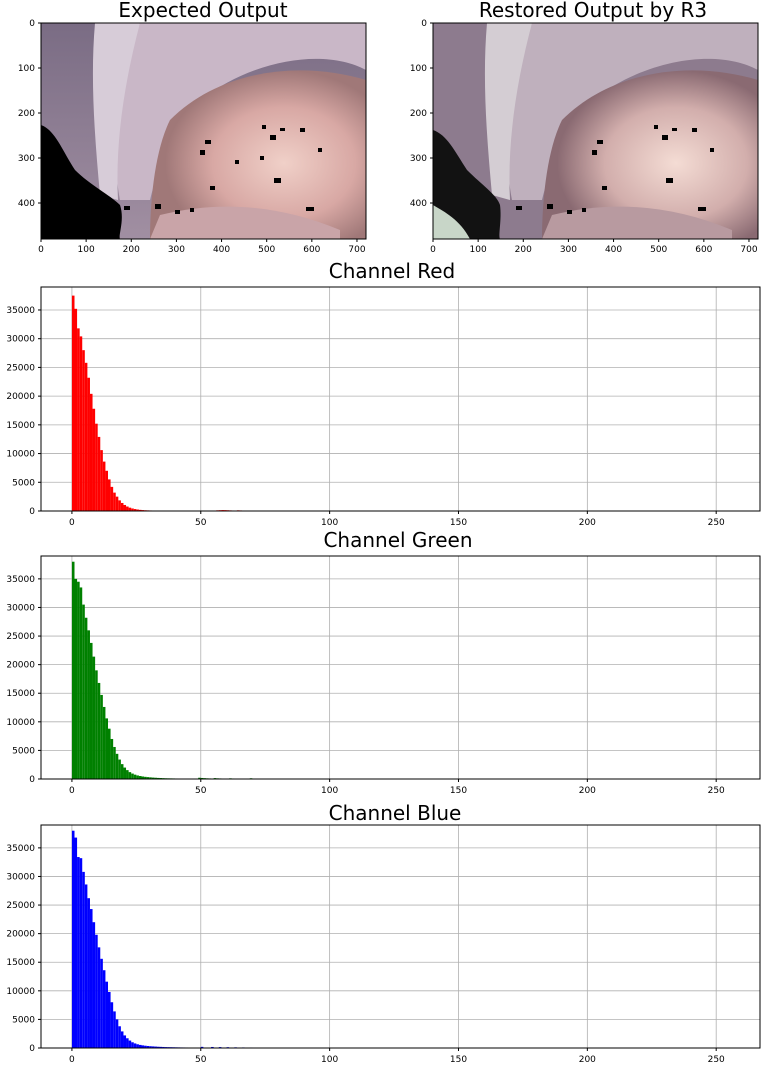  Describe the element at coordinates (20, 397) in the screenshot. I see `y-tick-label: 20000` at that location.